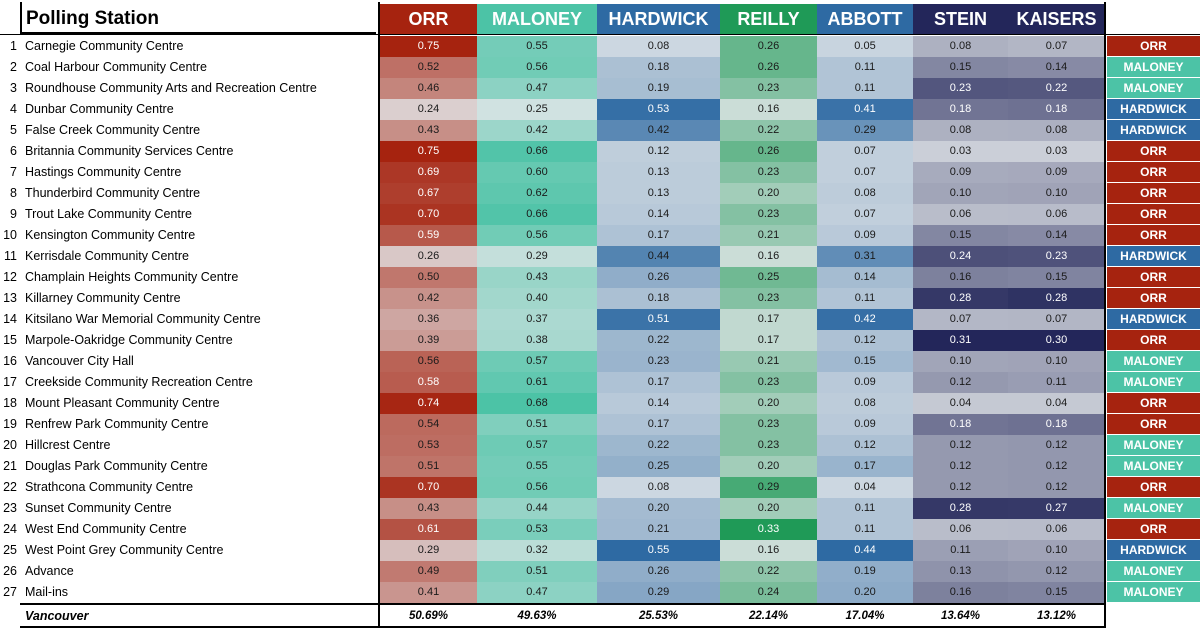 The width and height of the screenshot is (1200, 629). What do you see at coordinates (537, 88) in the screenshot?
I see `value-cell-maloney: 0.47` at bounding box center [537, 88].